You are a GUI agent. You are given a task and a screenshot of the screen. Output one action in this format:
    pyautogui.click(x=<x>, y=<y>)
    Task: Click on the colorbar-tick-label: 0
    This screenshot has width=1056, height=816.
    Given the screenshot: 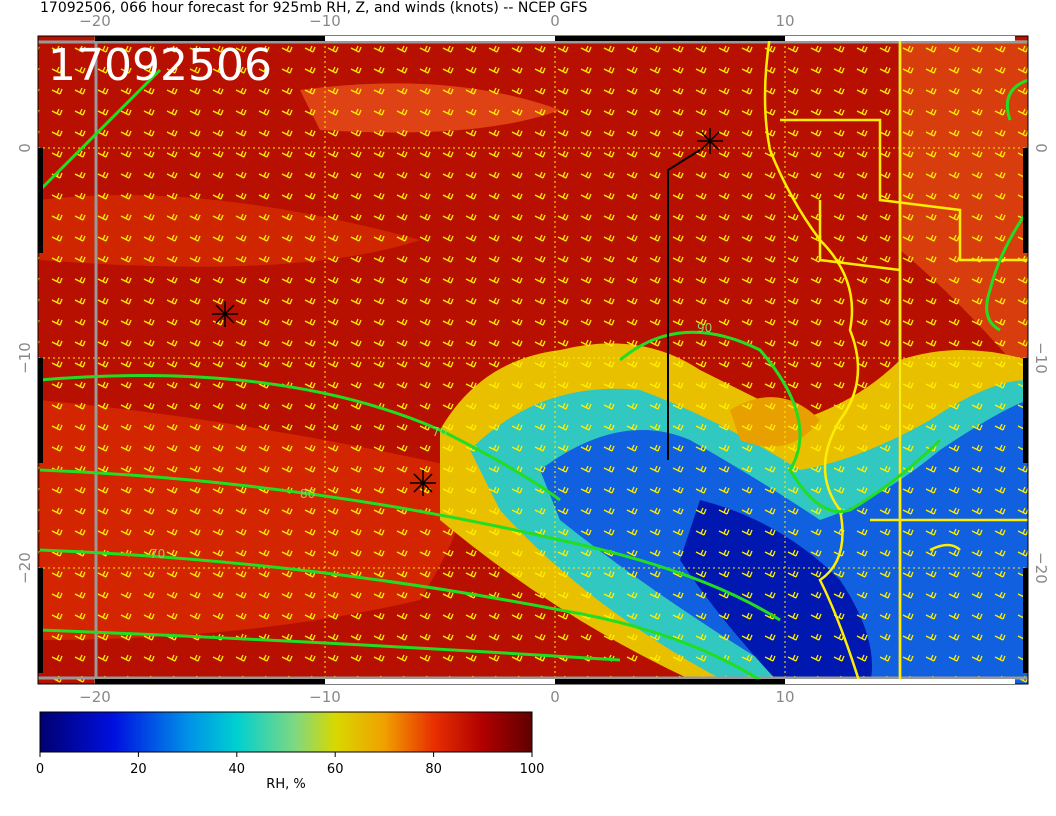 What is the action you would take?
    pyautogui.click(x=40, y=769)
    